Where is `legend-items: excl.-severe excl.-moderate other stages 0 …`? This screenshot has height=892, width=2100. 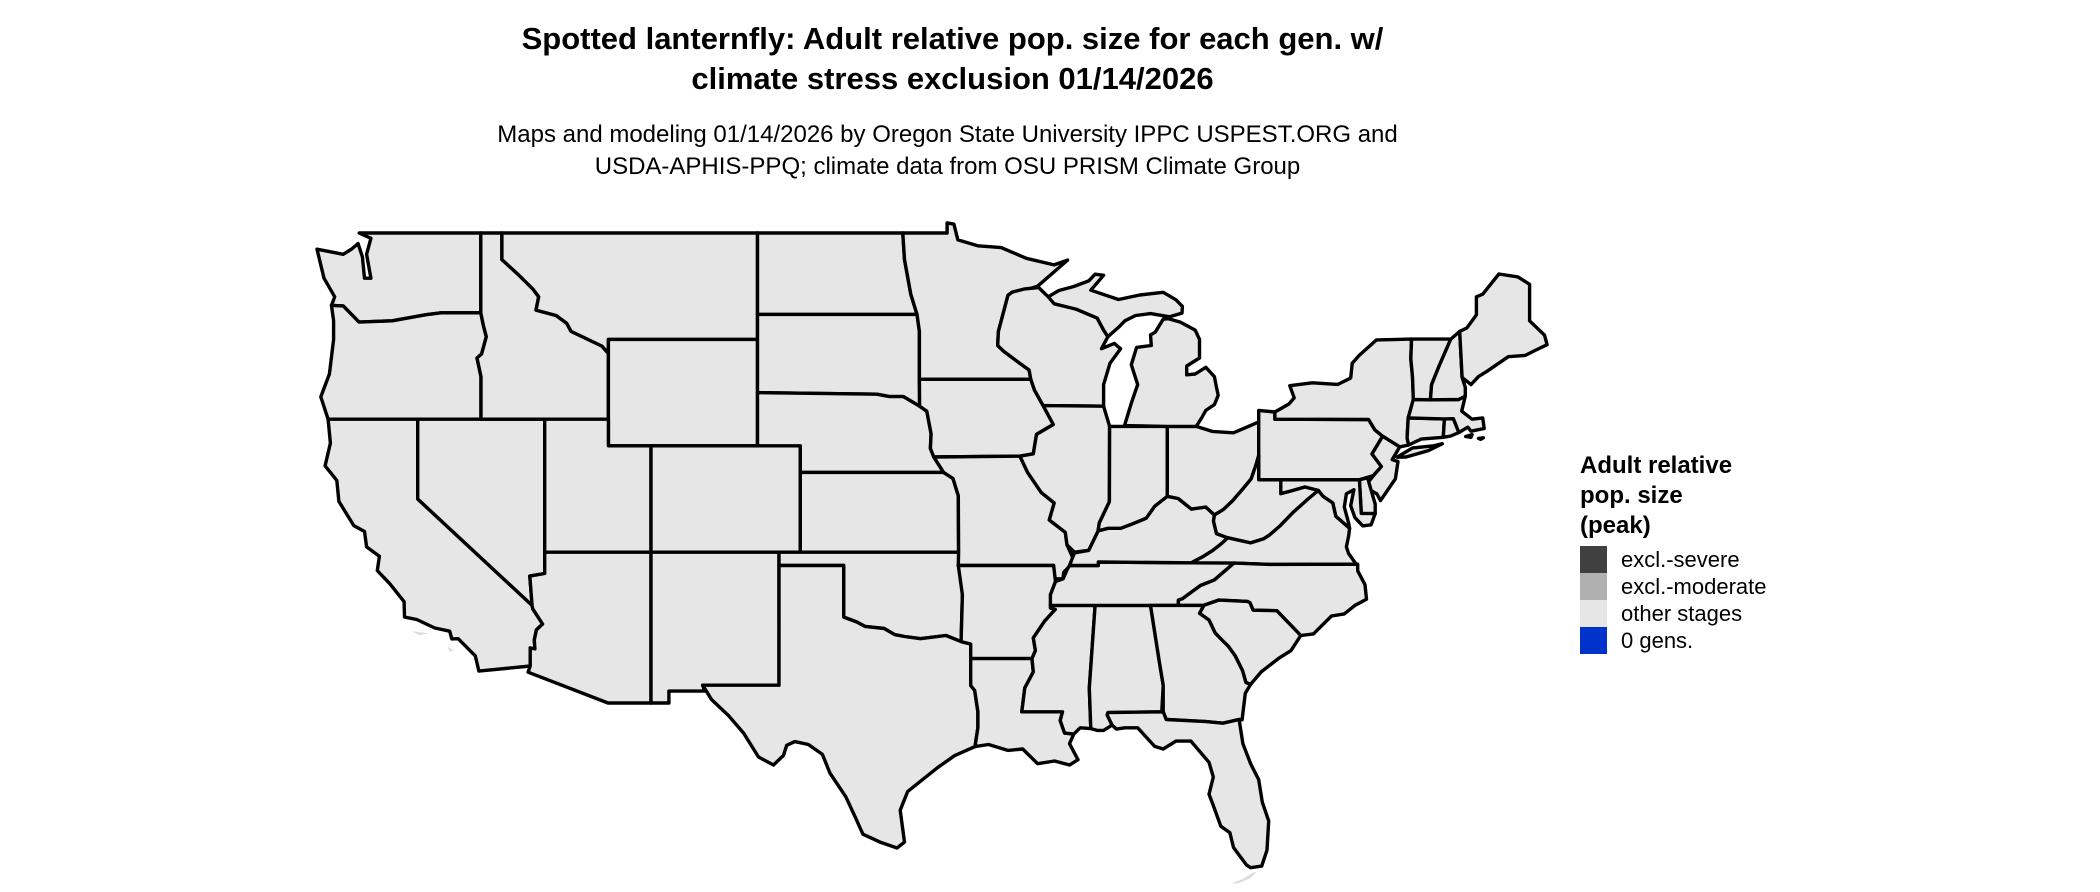
legend-items: excl.-severe excl.-moderate other stages 0 … is located at coordinates (1673, 600).